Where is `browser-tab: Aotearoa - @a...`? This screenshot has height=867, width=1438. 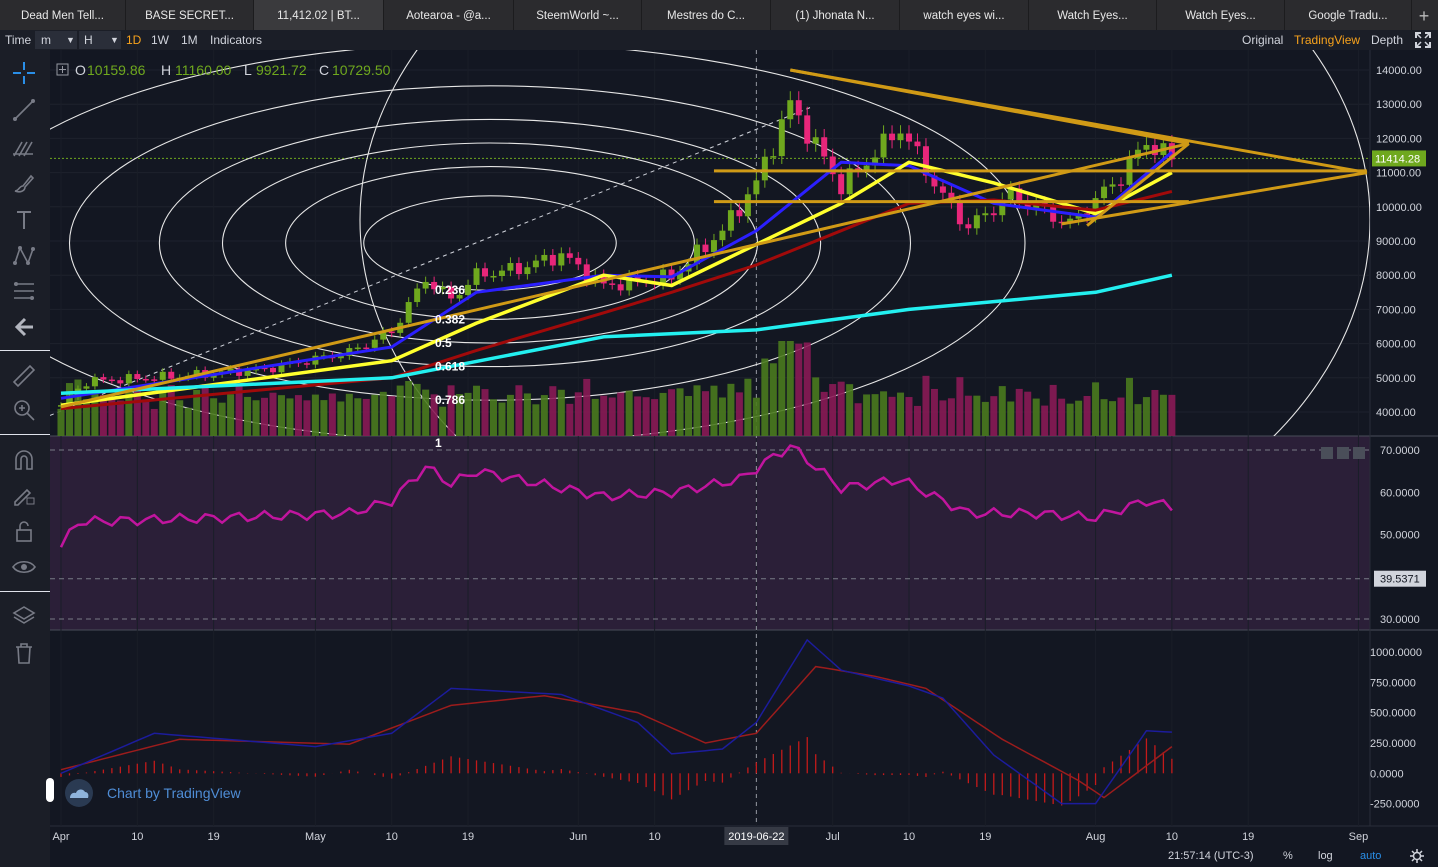 browser-tab: Aotearoa - @a... is located at coordinates (449, 15).